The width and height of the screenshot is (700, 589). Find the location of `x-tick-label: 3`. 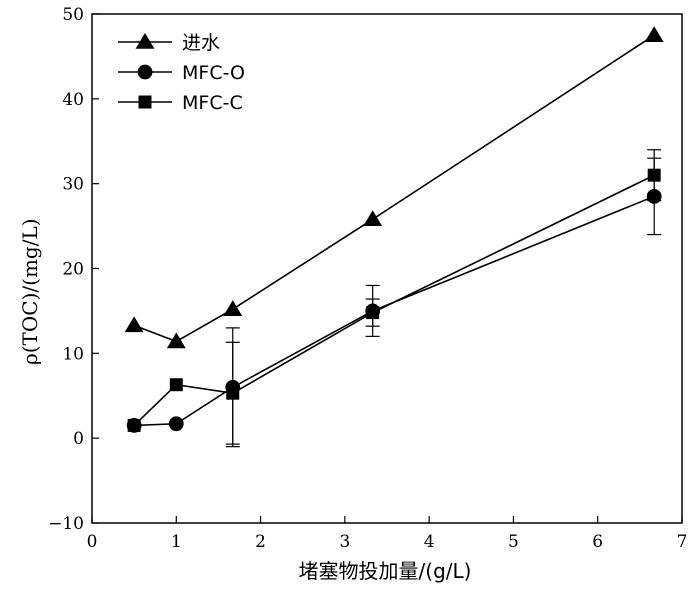

x-tick-label: 3 is located at coordinates (344, 542).